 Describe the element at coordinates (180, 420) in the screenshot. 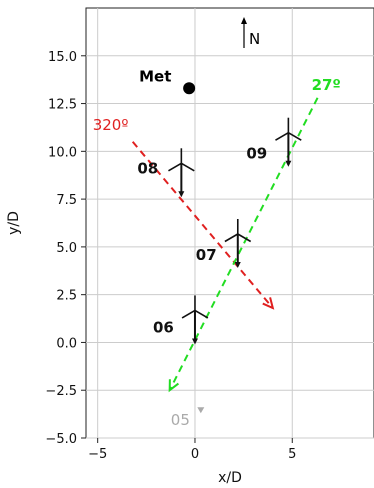

I see `turbine-label: 05` at that location.